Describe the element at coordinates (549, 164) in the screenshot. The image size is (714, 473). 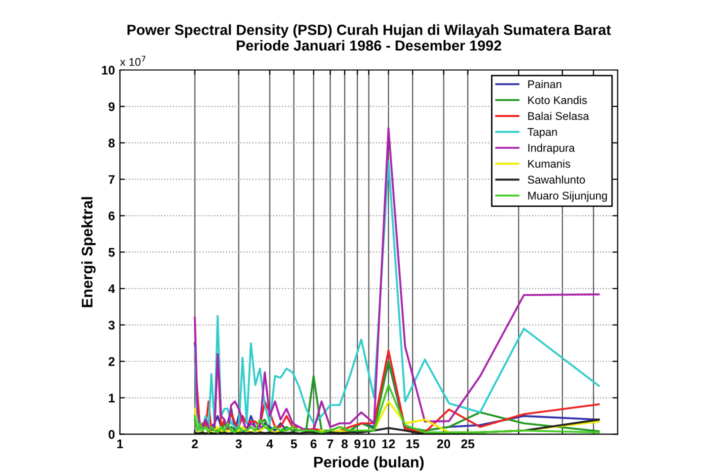
I see `legend-label: Kumanis` at that location.